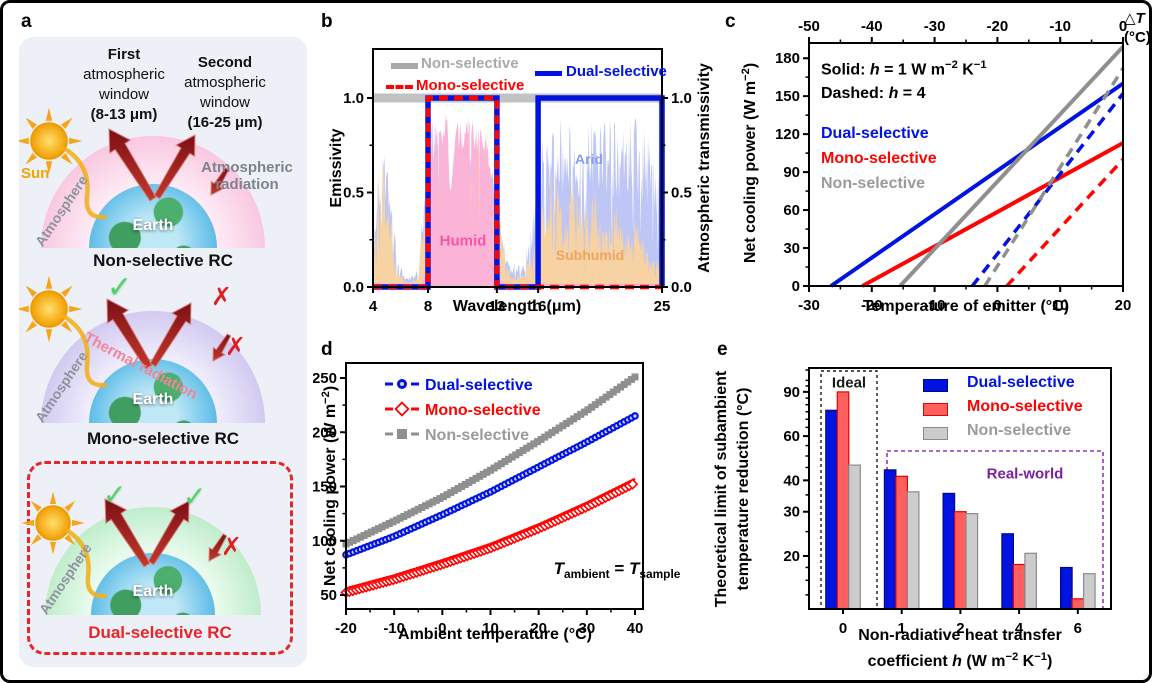  What do you see at coordinates (730, 21) in the screenshot?
I see `panel-c-label: c` at bounding box center [730, 21].